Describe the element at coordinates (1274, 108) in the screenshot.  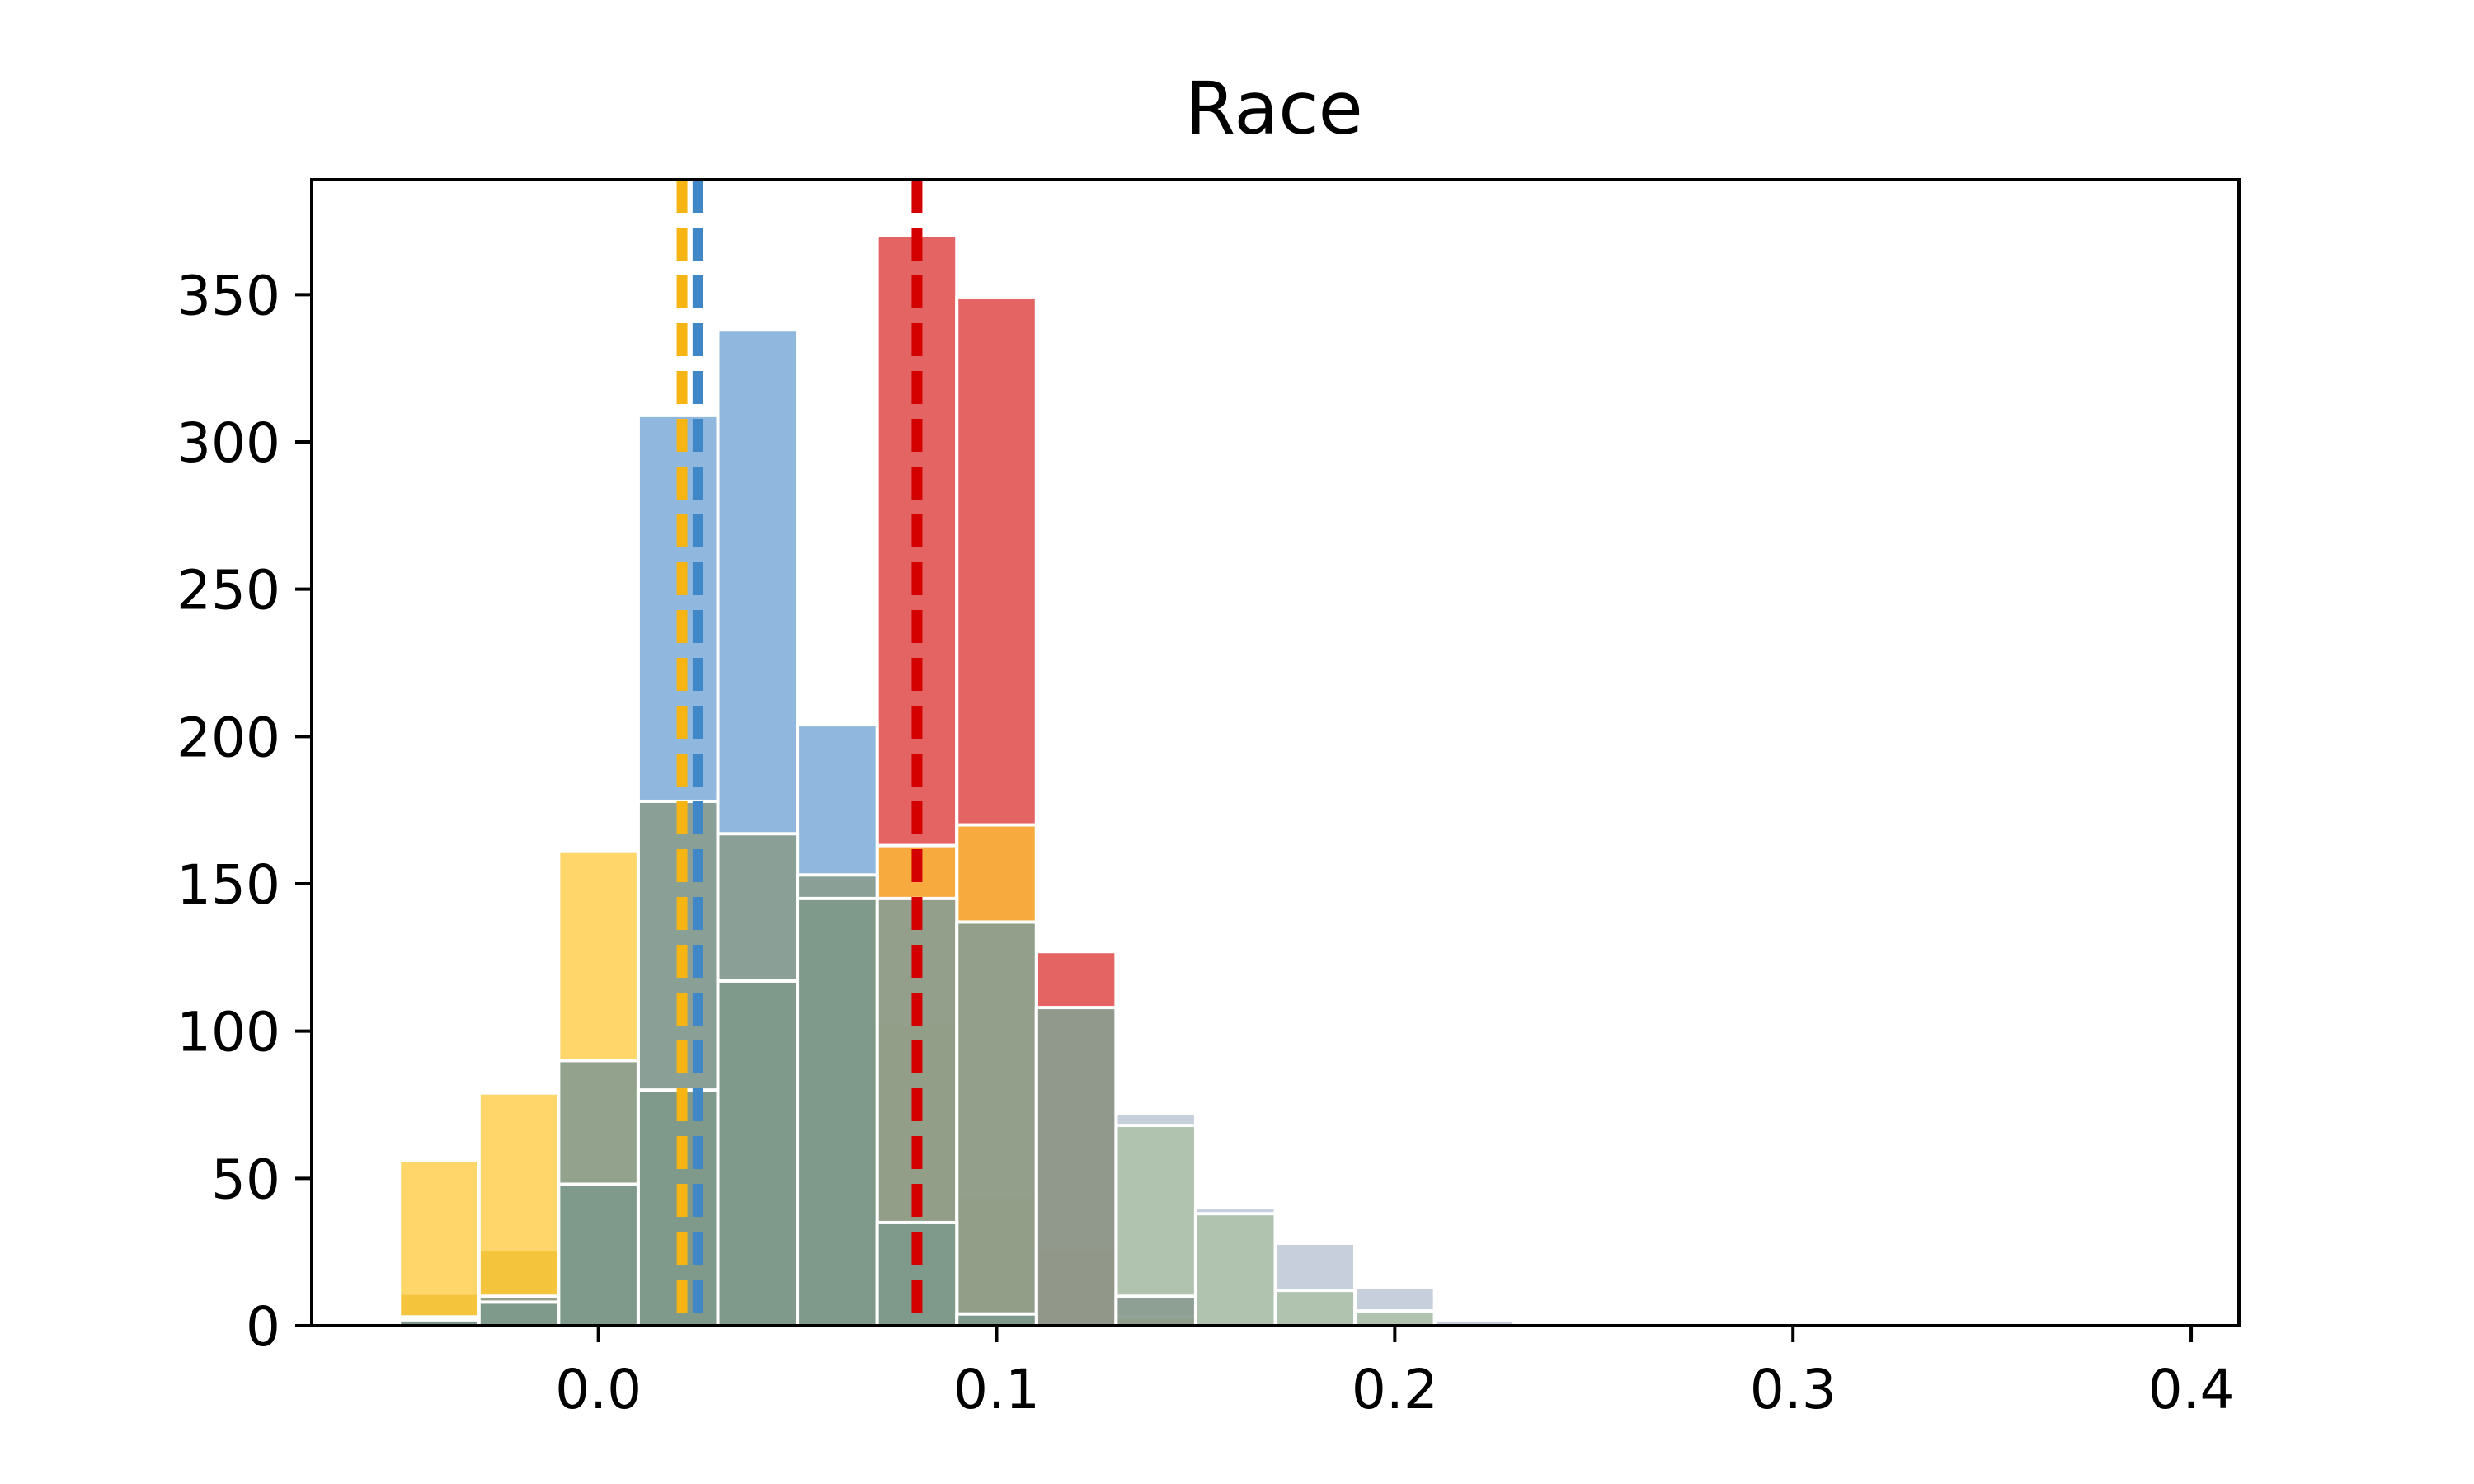
I see `chart-title: Race` at that location.